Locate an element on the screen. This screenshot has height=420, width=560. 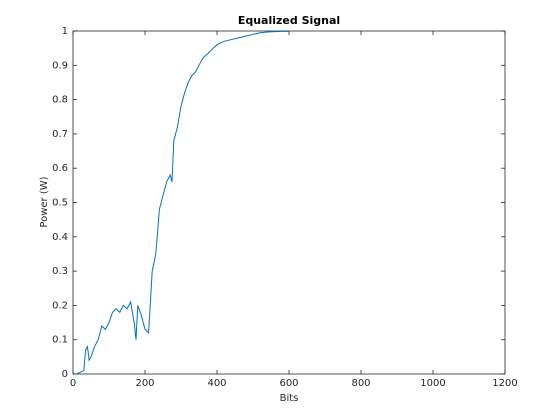
y-tick-label: 0.5 is located at coordinates (60, 203).